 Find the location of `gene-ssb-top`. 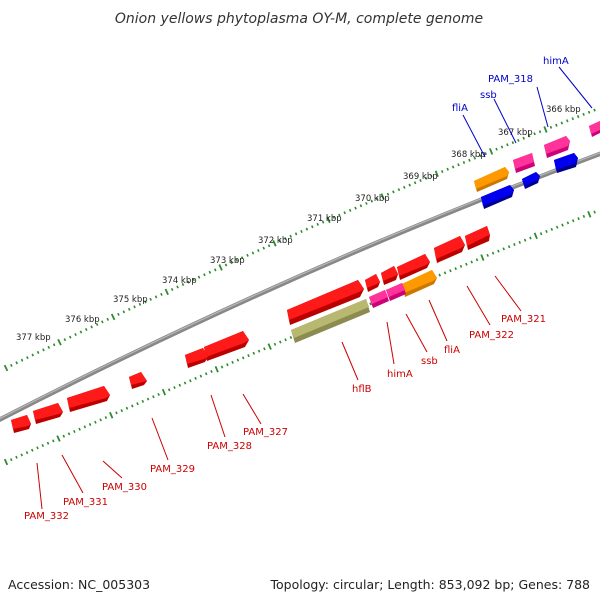

gene-ssb-top is located at coordinates (524, 163).